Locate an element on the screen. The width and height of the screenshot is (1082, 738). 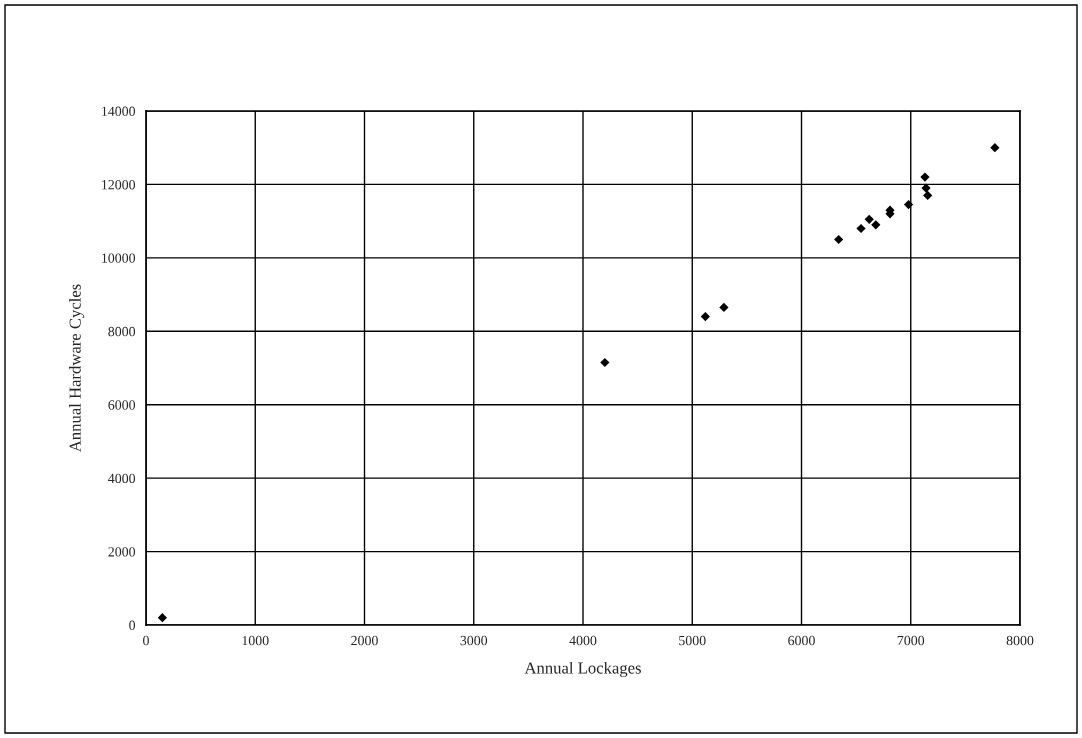
x-tick-label: 2000 is located at coordinates (364, 640).